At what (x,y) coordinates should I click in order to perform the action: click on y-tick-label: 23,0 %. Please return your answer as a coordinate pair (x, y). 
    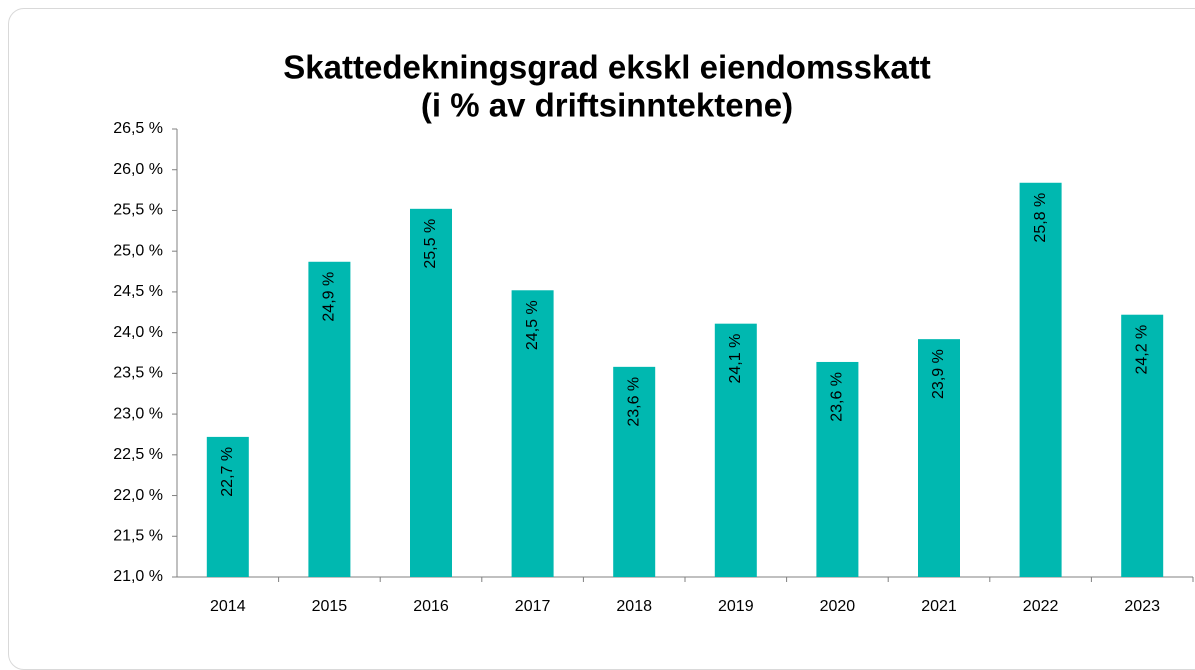
    Looking at the image, I should click on (138, 413).